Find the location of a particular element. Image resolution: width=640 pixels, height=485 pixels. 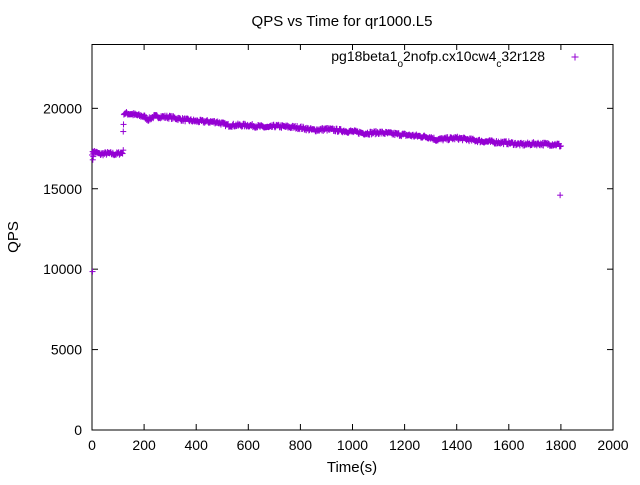

legend-marker is located at coordinates (575, 57).